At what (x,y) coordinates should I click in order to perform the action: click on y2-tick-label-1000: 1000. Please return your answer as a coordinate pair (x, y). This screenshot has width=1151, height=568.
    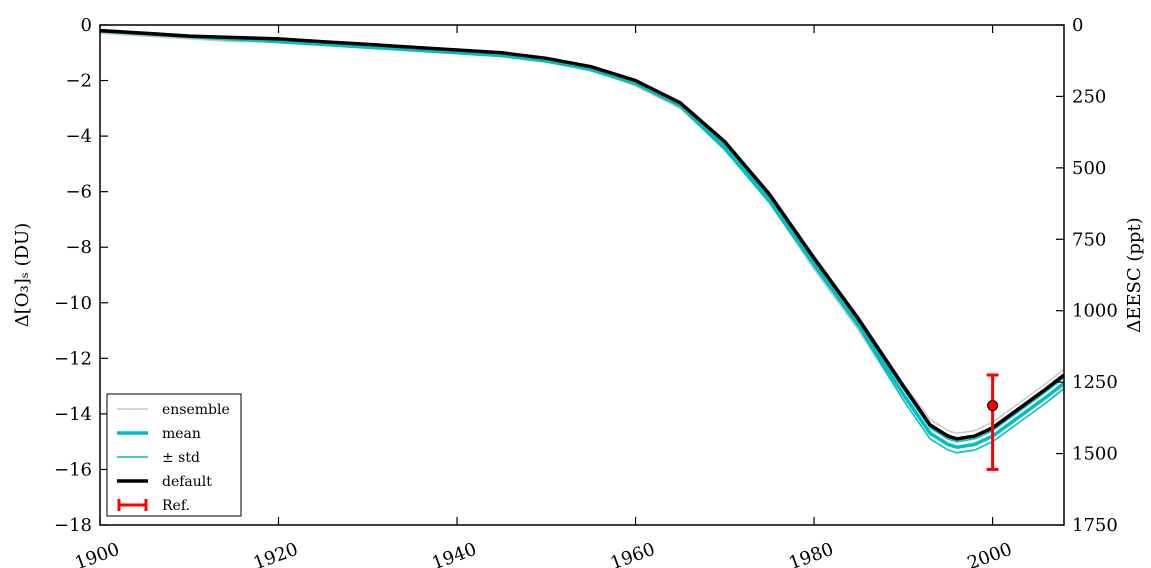
    Looking at the image, I should click on (1095, 311).